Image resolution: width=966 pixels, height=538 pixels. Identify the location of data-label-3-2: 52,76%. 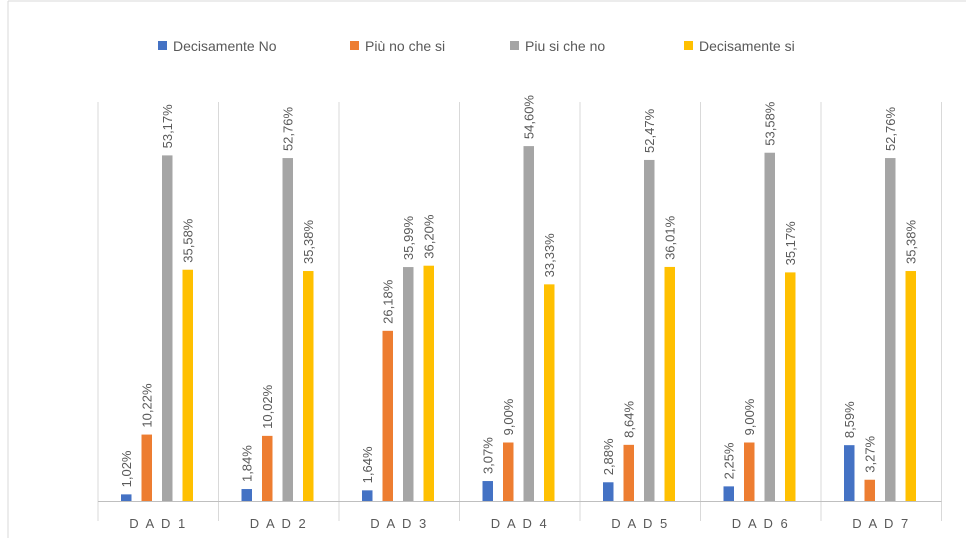
(287, 129).